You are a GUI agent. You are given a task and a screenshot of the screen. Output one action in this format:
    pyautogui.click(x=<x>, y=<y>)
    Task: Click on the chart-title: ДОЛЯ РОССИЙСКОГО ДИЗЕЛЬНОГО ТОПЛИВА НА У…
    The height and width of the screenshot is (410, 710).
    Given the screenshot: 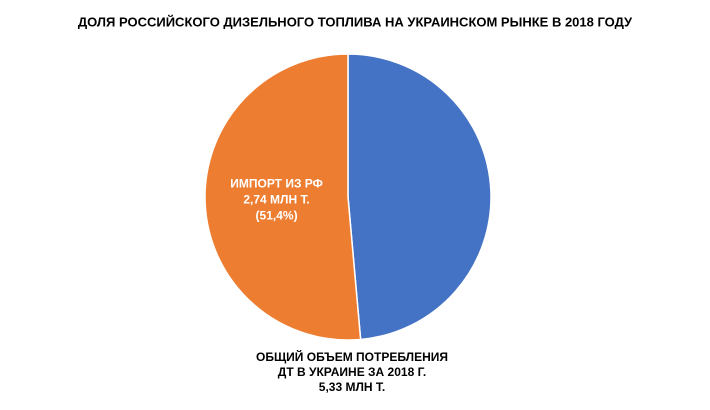 What is the action you would take?
    pyautogui.click(x=355, y=21)
    